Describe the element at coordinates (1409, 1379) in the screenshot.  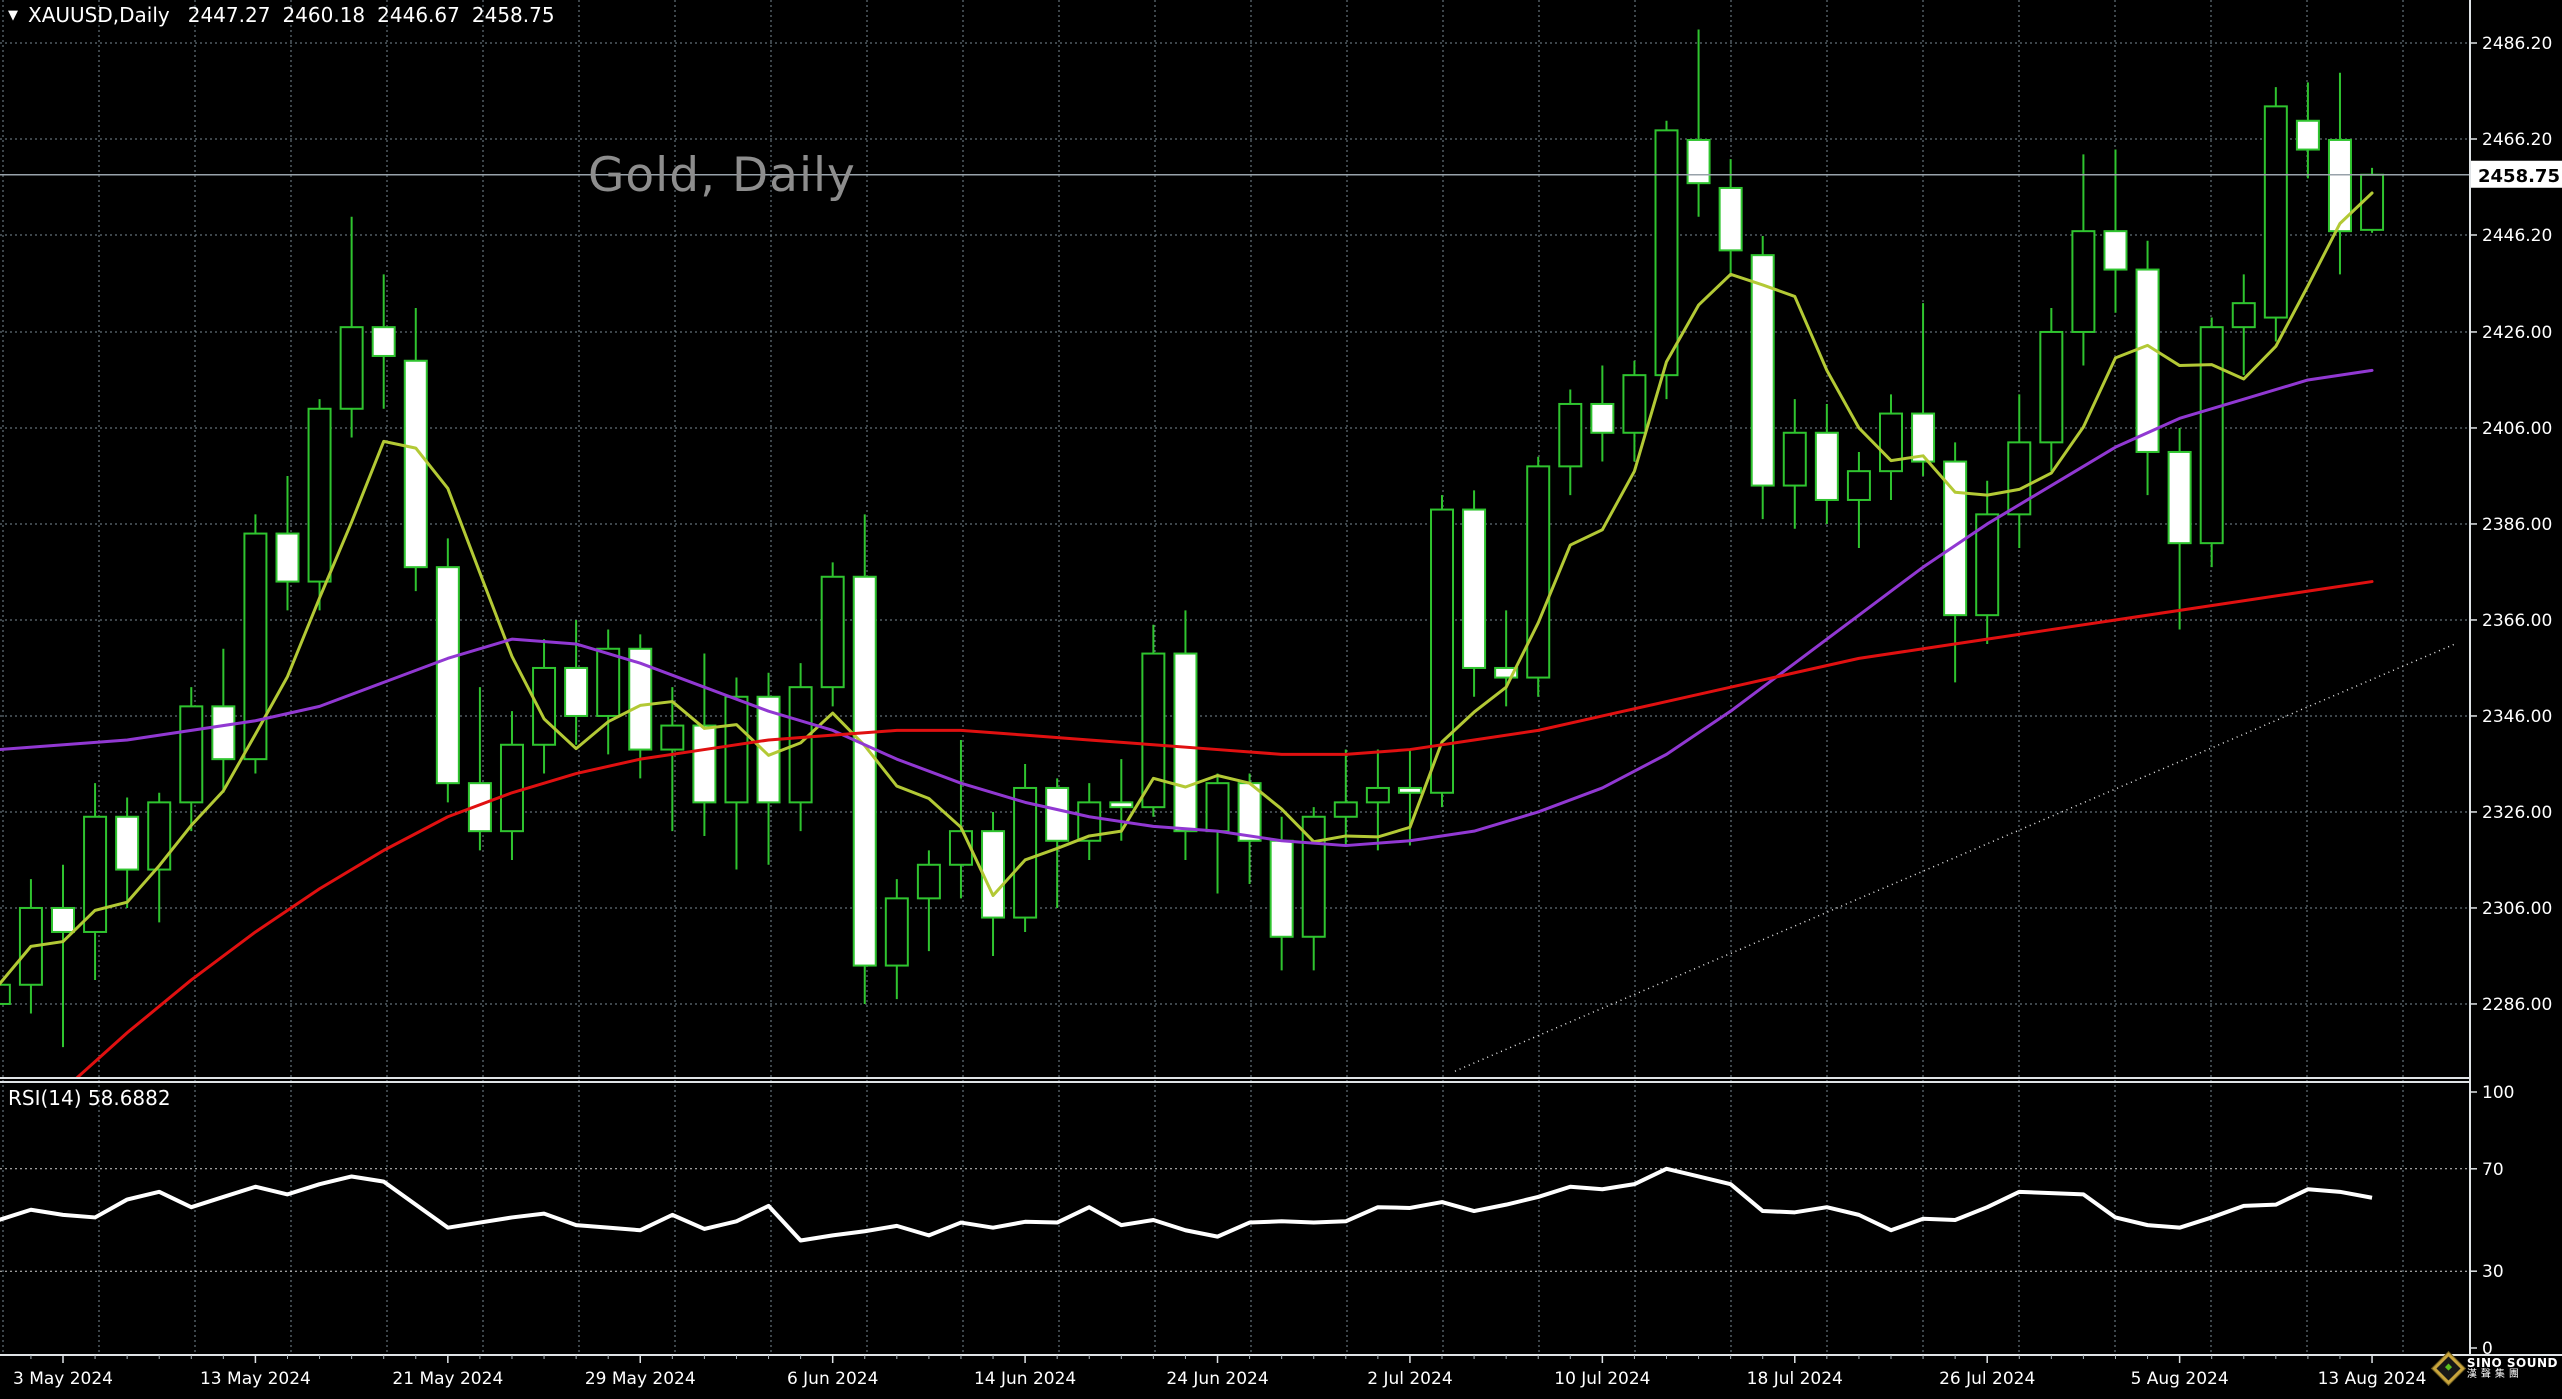
I see `svg-text: 2 Jul 2024` at that location.